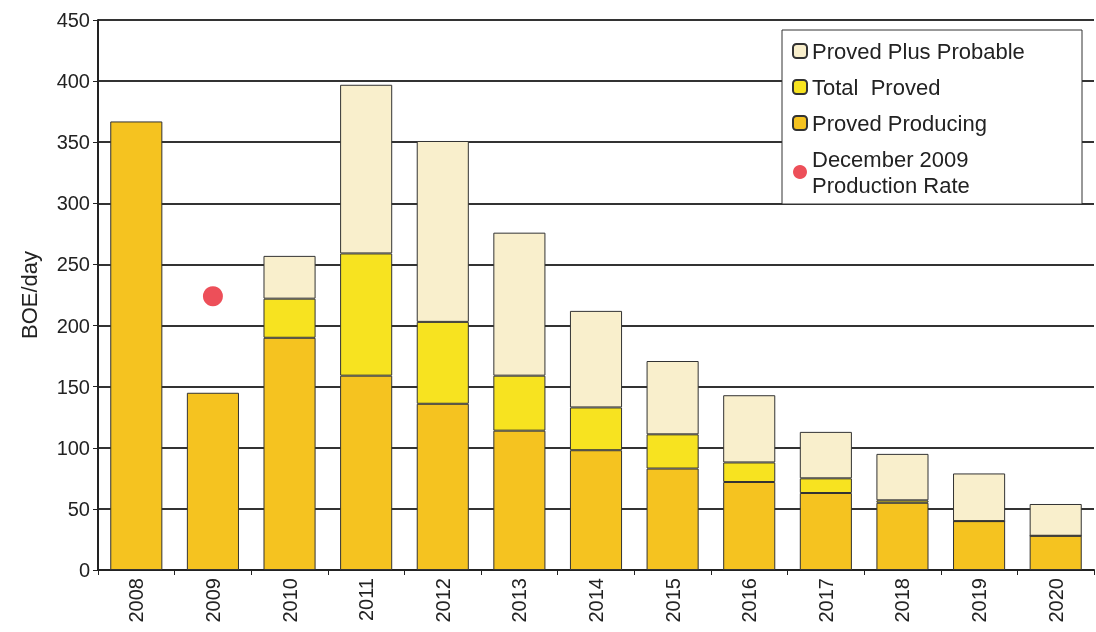 This screenshot has height=632, width=1096. What do you see at coordinates (442, 600) in the screenshot?
I see `x-tick-label: 2012` at bounding box center [442, 600].